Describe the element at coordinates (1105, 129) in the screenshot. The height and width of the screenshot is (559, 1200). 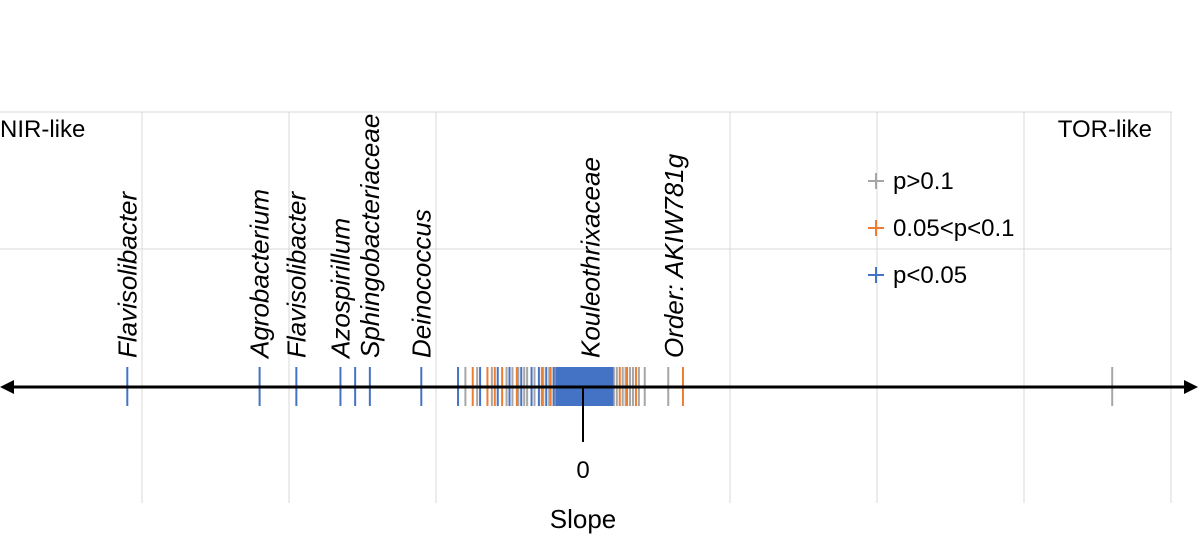
I see `tor-like-label: TOR-like` at that location.